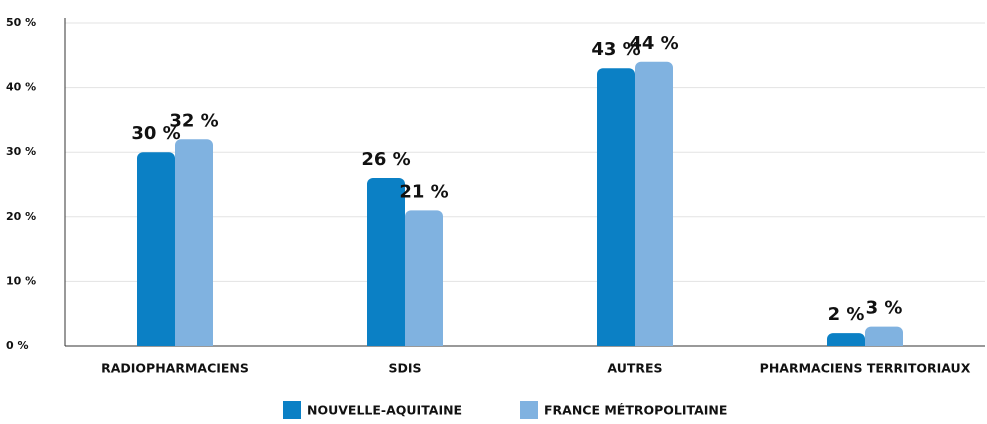  Describe the element at coordinates (384, 410) in the screenshot. I see `legend-label: NOUVELLE-AQUITAINE` at that location.